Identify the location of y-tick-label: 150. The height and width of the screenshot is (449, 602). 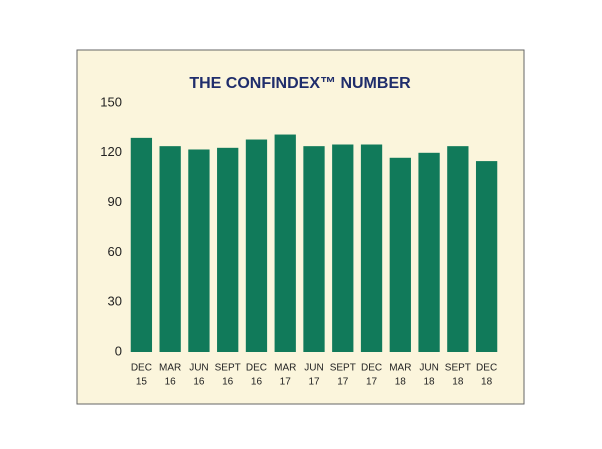
(111, 101).